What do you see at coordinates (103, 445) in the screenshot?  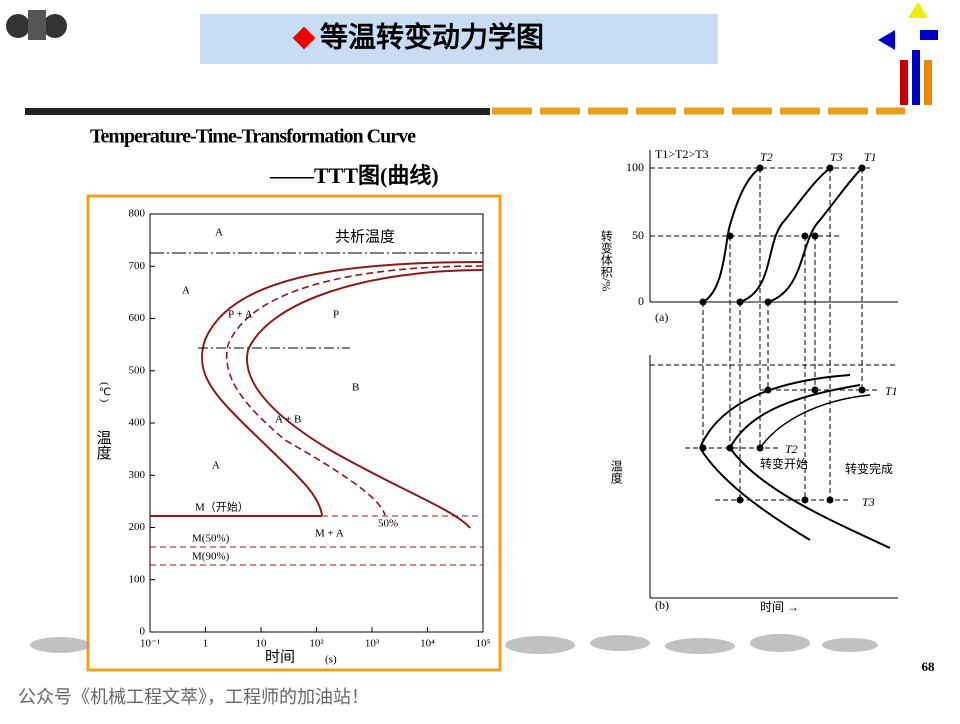 I see `y-axis-label: 温度` at bounding box center [103, 445].